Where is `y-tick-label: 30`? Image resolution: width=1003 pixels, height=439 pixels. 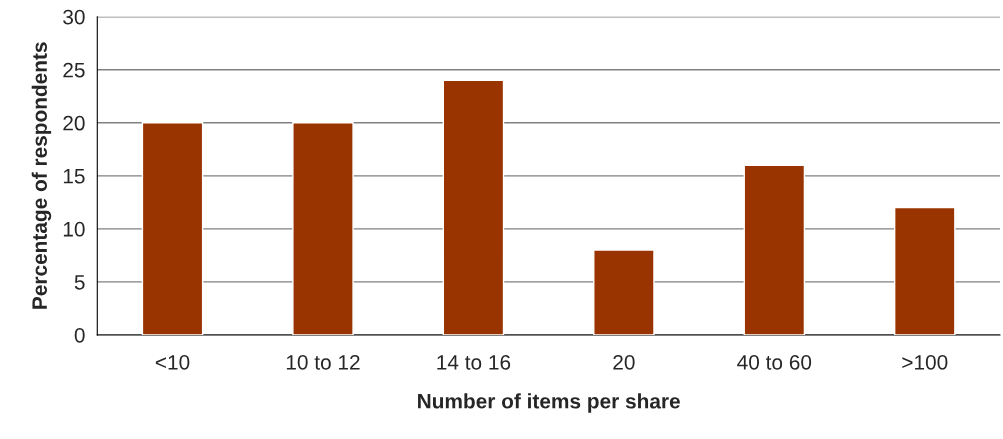 y-tick-label: 30 is located at coordinates (74, 17).